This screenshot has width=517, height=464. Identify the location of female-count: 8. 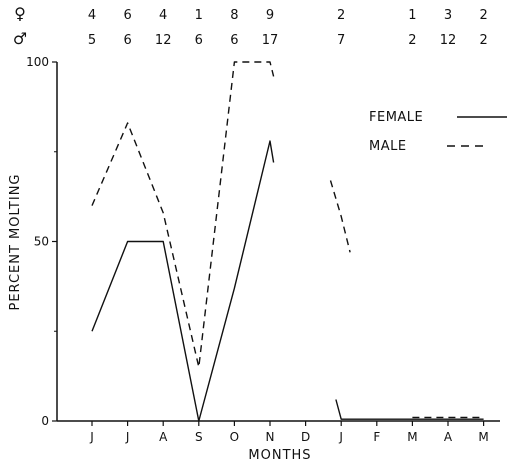
(234, 15).